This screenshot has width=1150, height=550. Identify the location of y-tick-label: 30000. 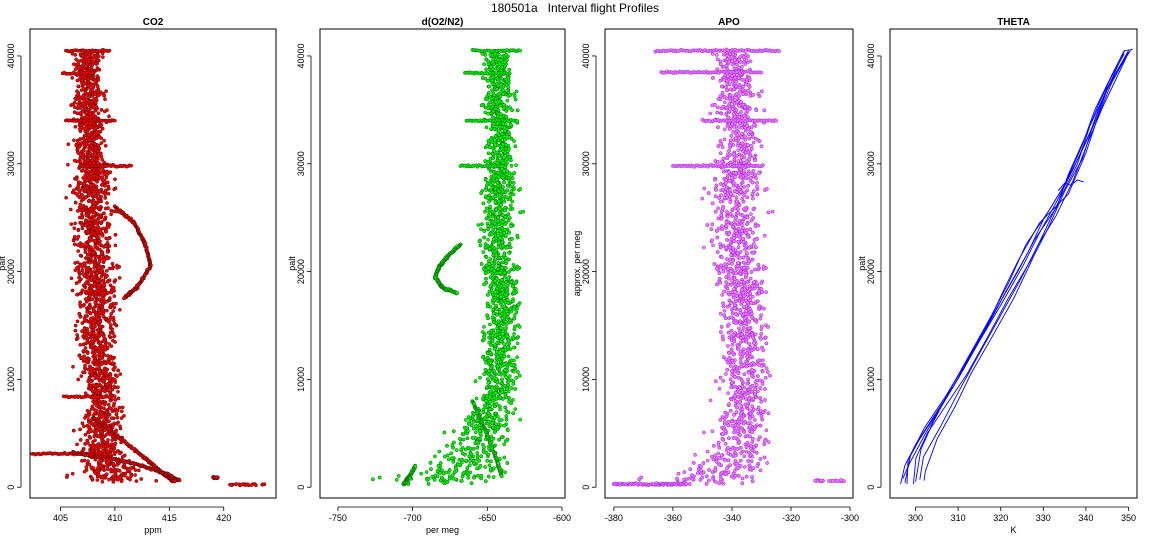
(11, 163).